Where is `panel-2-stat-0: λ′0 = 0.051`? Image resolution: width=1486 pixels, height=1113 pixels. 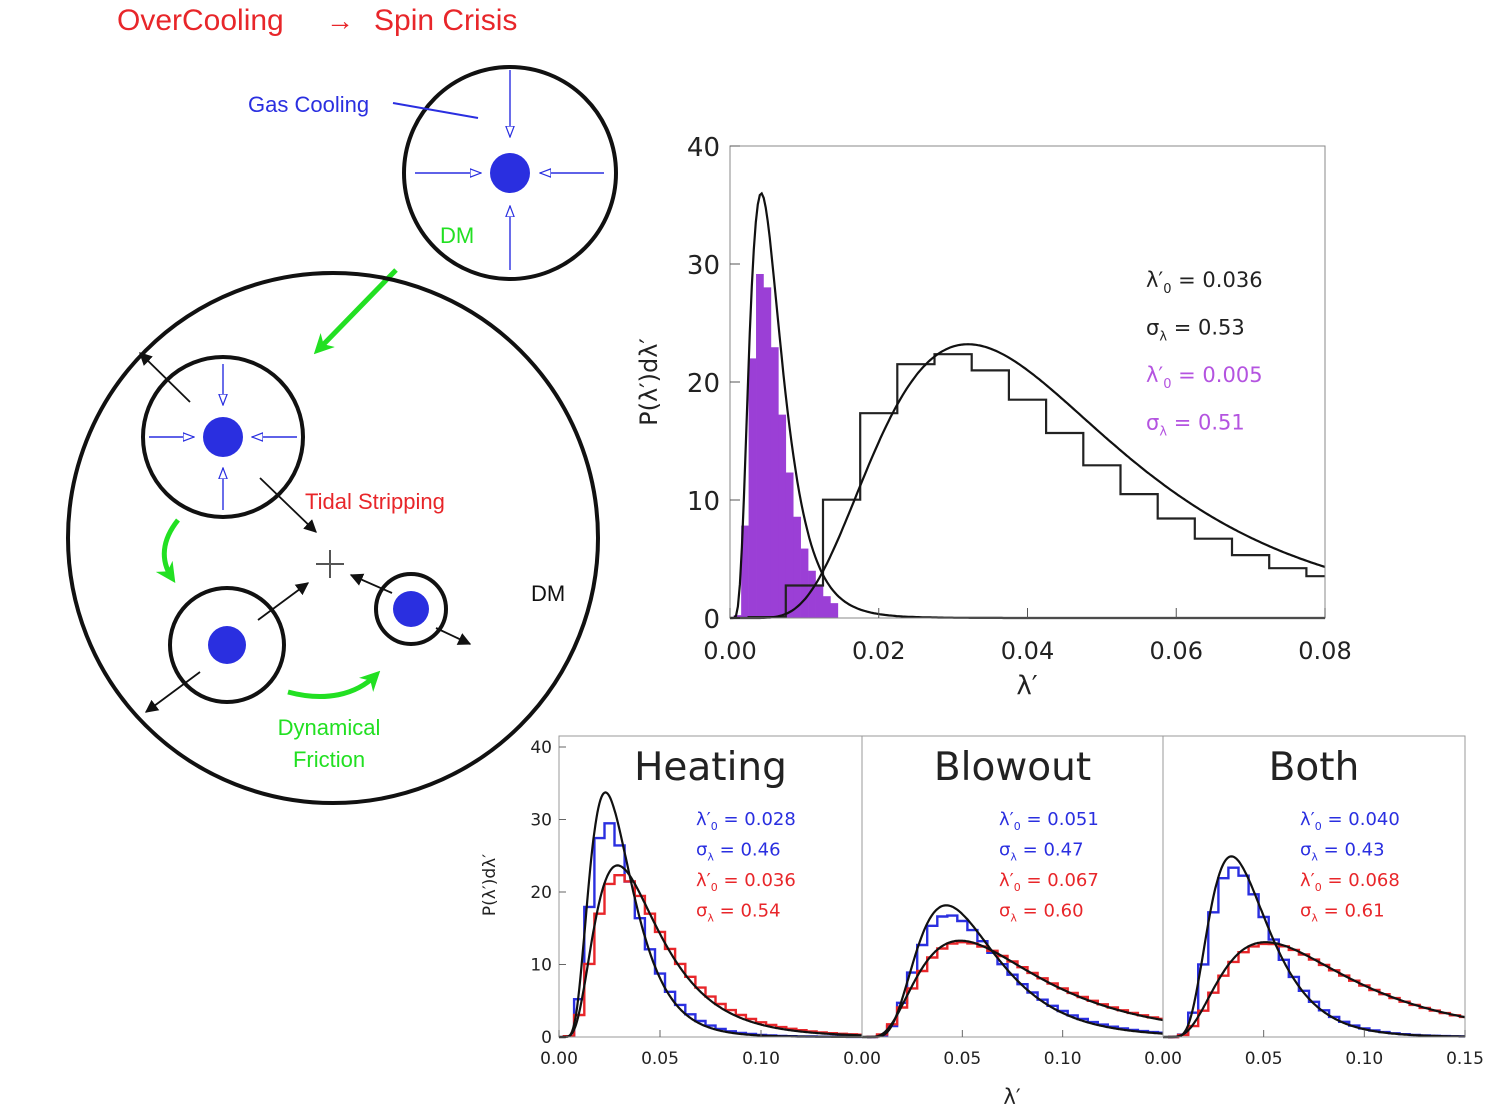
panel-2-stat-0: λ′0 = 0.051 is located at coordinates (1049, 821).